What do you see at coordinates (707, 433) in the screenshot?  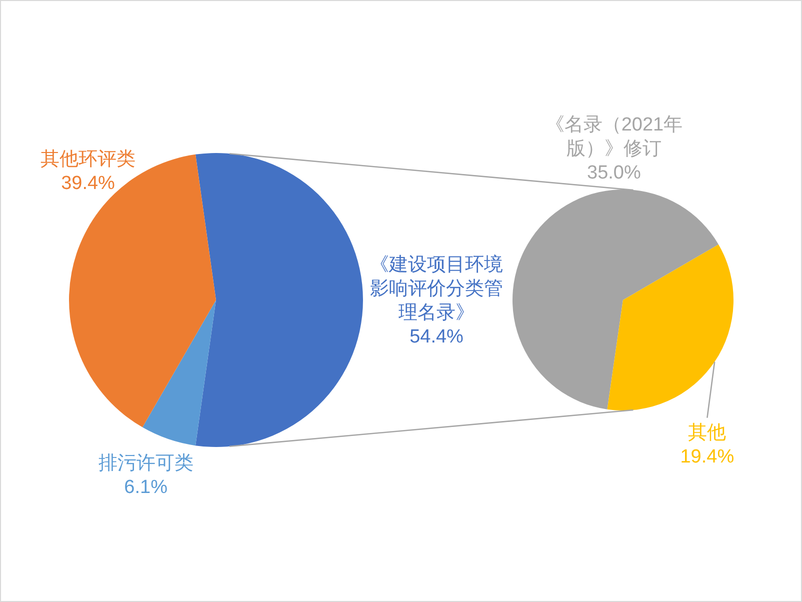 I see `slice-label: 其他` at bounding box center [707, 433].